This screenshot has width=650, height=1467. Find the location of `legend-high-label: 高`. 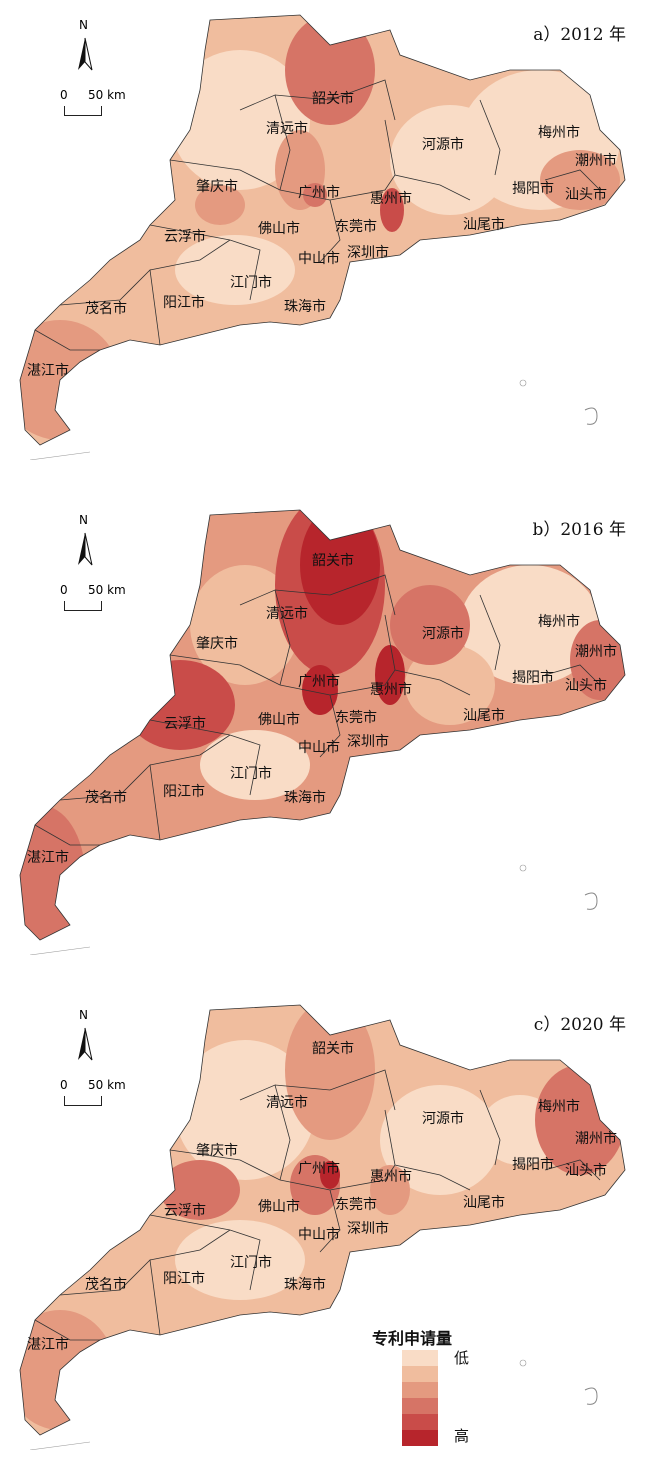

legend-high-label: 高 is located at coordinates (462, 1436).